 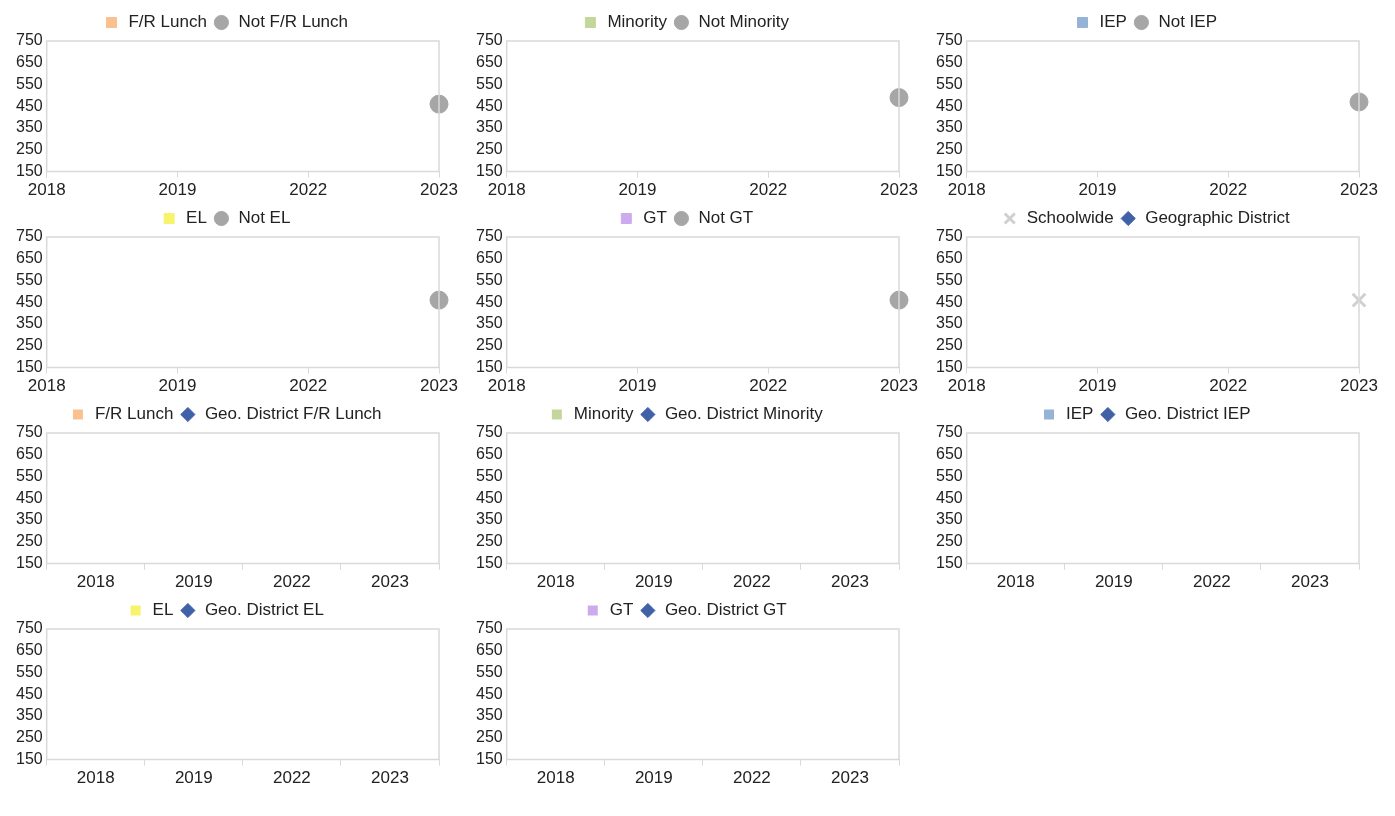 I want to click on legend-label: Geo. District IEP, so click(x=1187, y=414).